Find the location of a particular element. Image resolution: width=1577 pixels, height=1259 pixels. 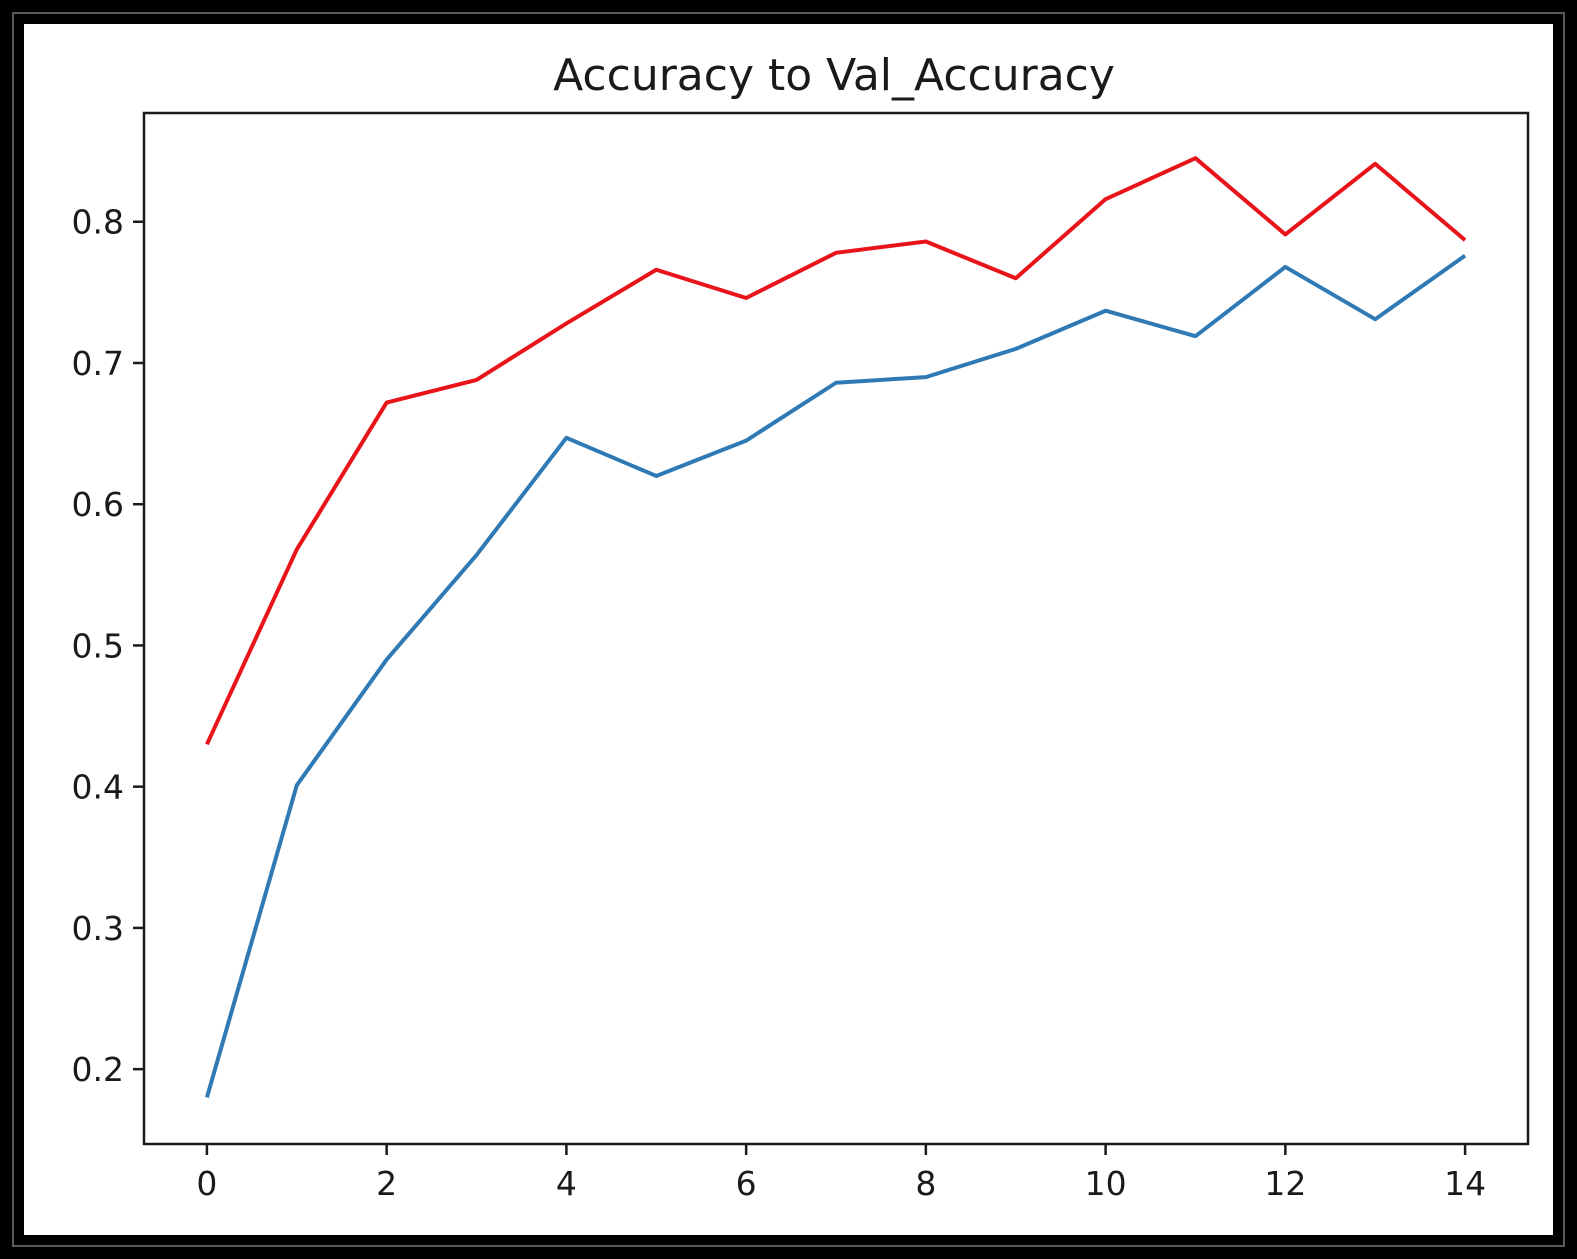

chart-title: Accuracy to Val_Accuracy is located at coordinates (834, 75).